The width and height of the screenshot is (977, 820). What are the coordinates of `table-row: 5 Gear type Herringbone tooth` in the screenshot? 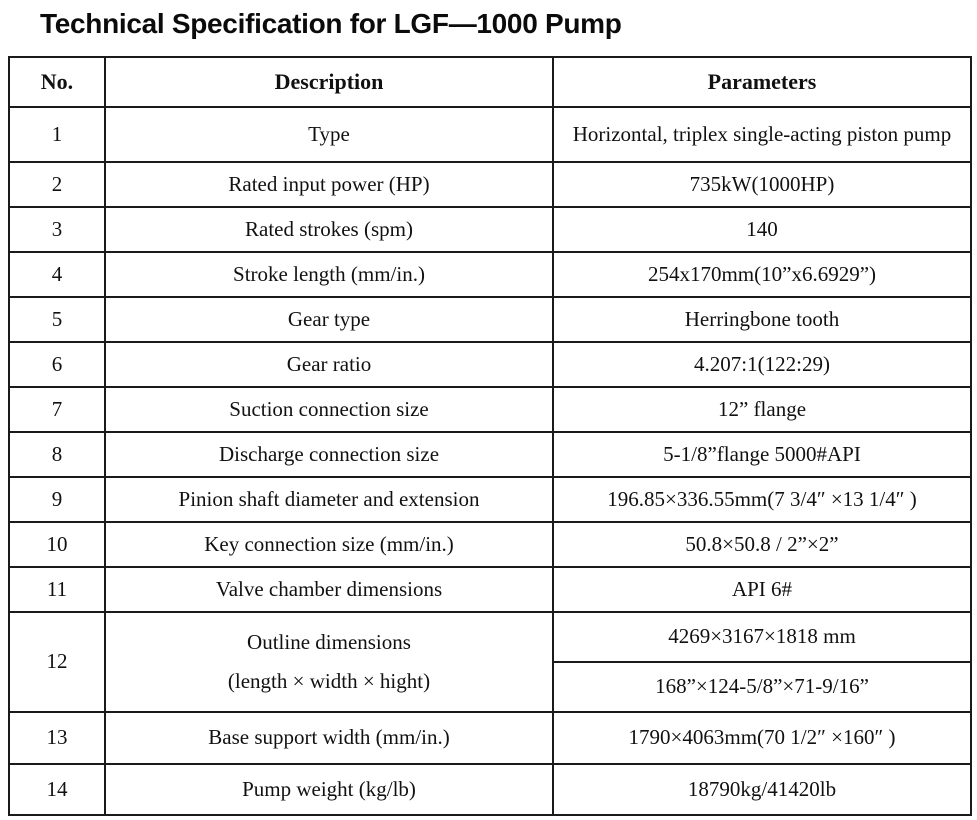 It's located at (490, 319).